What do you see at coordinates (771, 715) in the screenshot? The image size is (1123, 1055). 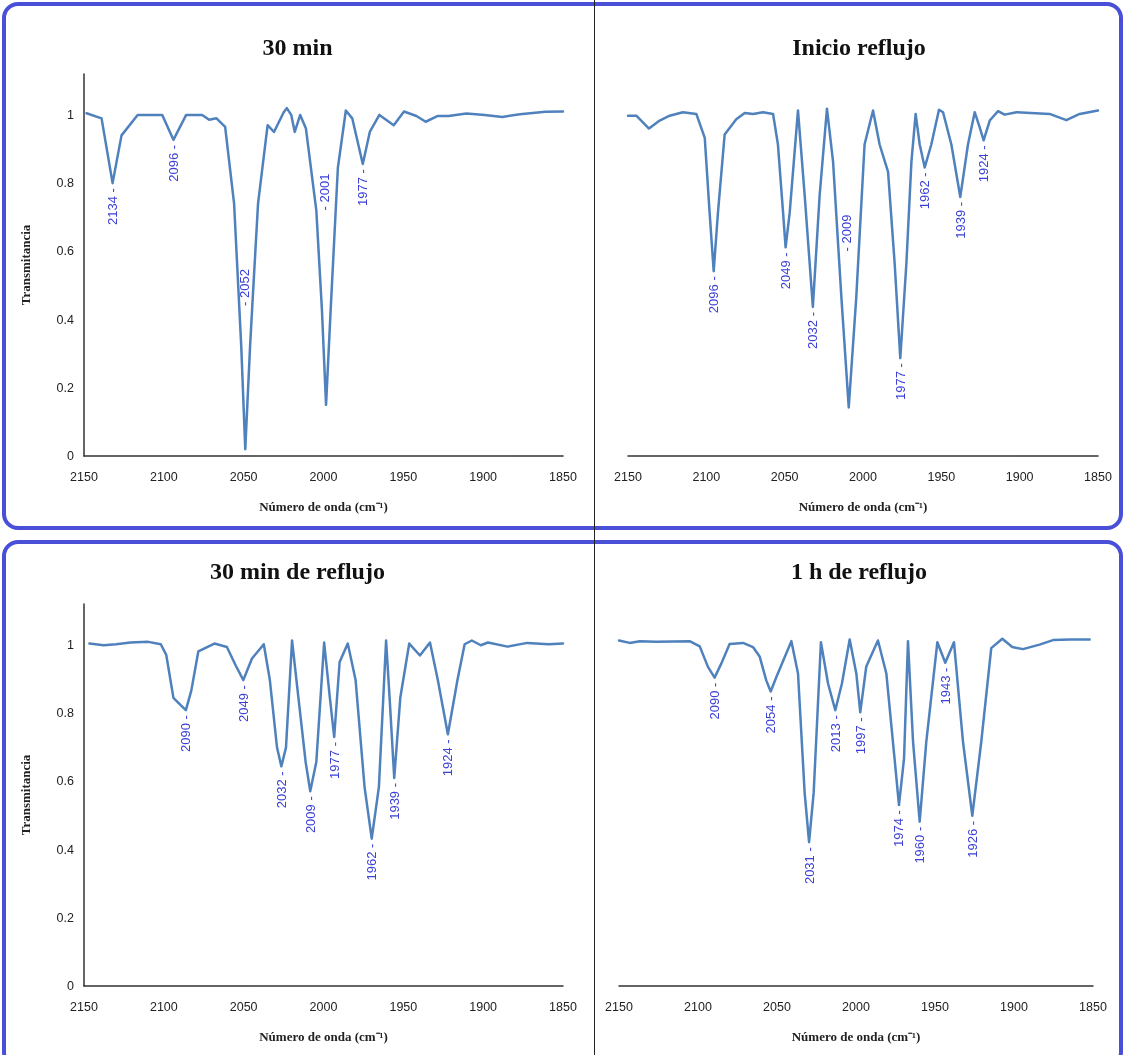 I see `annotation: 2054 -` at bounding box center [771, 715].